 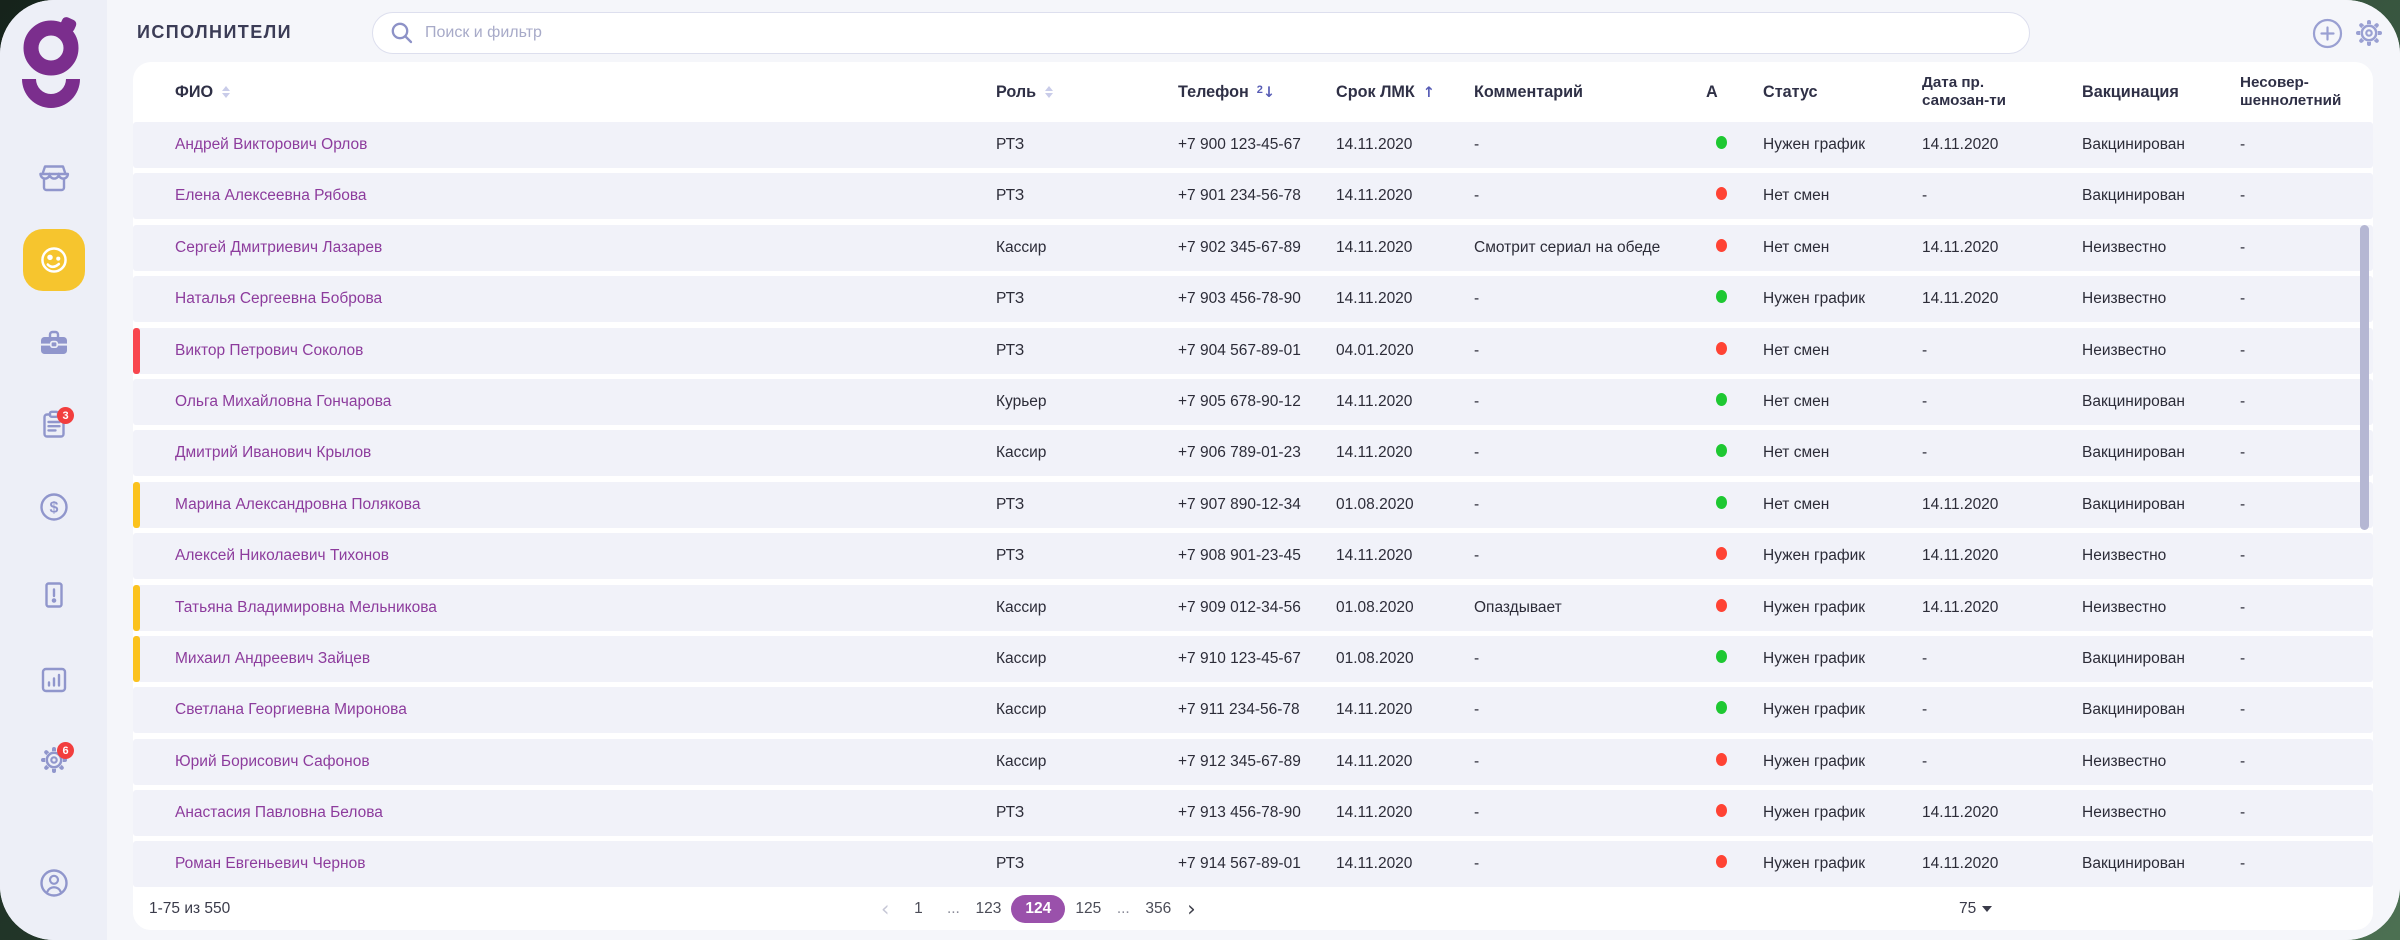 I want to click on performer-name-link: Дмитрий Иванович Крылов, so click(x=273, y=453).